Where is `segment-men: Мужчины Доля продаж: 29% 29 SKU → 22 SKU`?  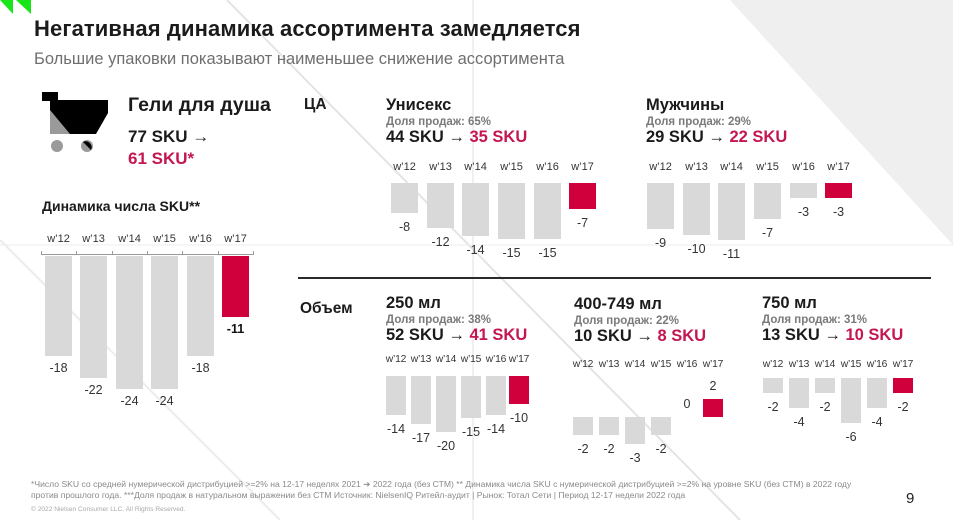
segment-men: Мужчины Доля продаж: 29% 29 SKU → 22 SKU is located at coordinates (716, 121).